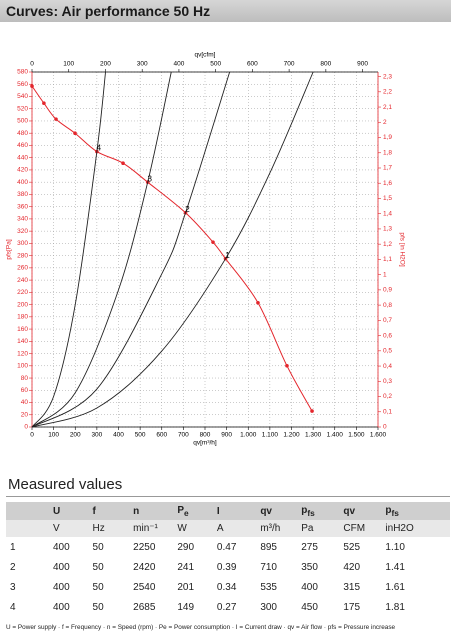 The width and height of the screenshot is (451, 641). I want to click on cell: 535, so click(268, 587).